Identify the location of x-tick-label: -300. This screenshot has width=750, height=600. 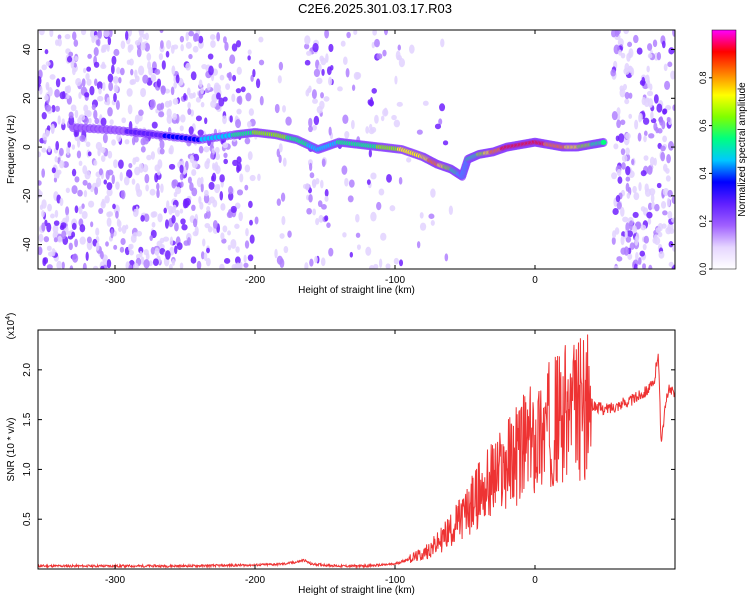
(115, 280).